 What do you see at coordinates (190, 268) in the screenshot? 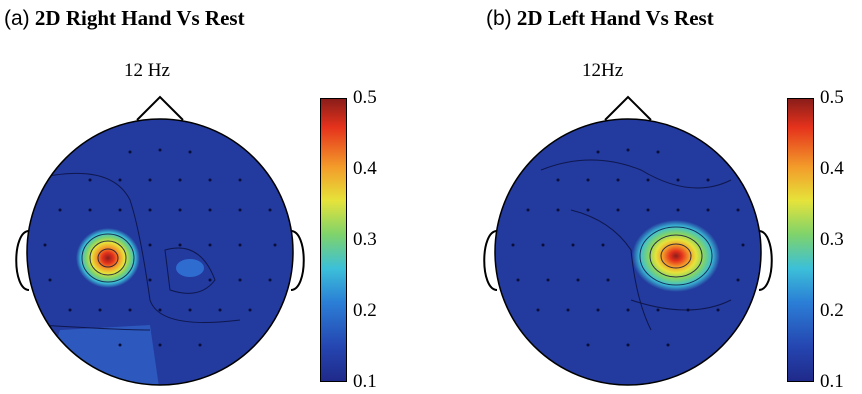
I see `weak-activation` at bounding box center [190, 268].